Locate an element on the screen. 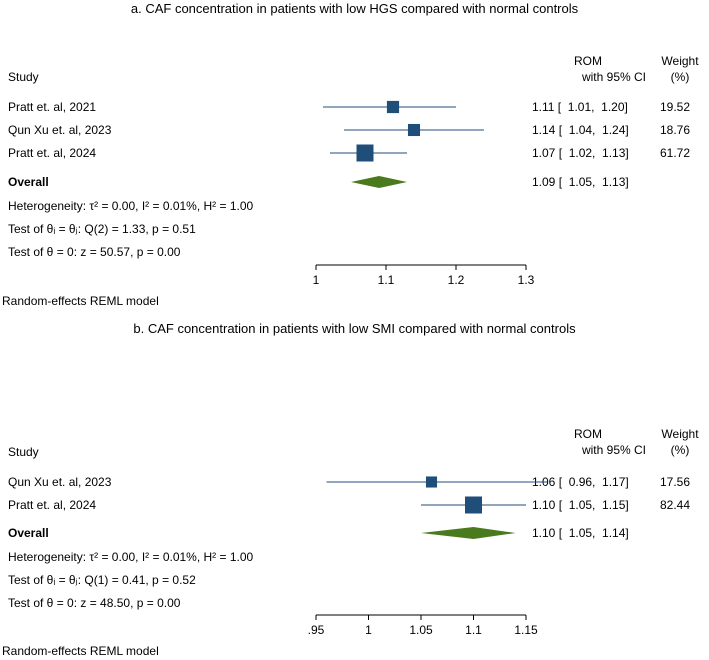 This screenshot has height=660, width=709. study-weight: 17.56 is located at coordinates (675, 482).